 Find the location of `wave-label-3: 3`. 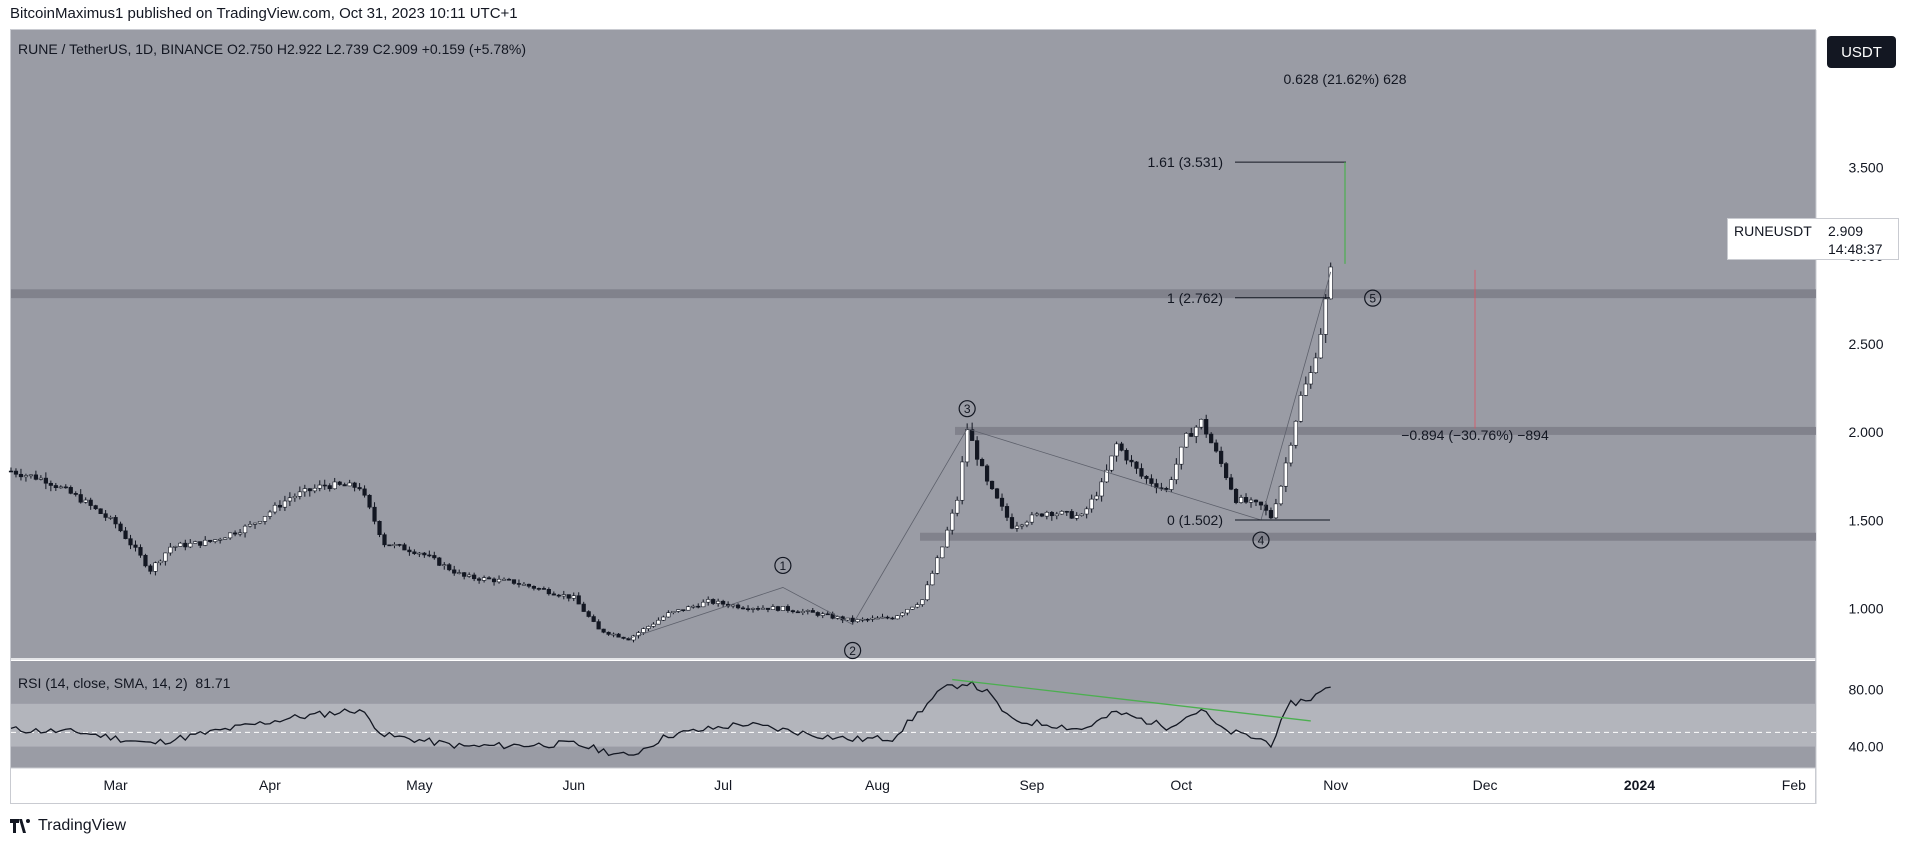

wave-label-3: 3 is located at coordinates (967, 409).